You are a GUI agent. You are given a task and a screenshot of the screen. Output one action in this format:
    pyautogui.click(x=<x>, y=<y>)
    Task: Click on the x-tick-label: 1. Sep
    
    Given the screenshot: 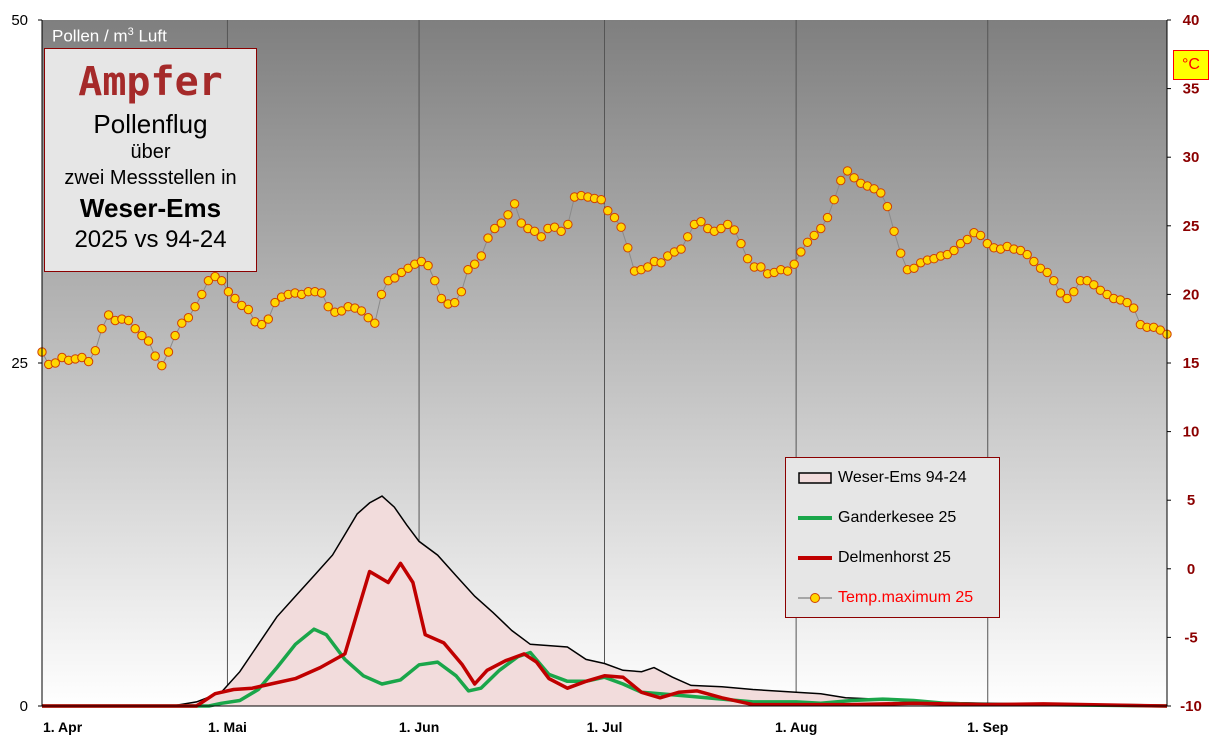 What is the action you would take?
    pyautogui.click(x=987, y=727)
    